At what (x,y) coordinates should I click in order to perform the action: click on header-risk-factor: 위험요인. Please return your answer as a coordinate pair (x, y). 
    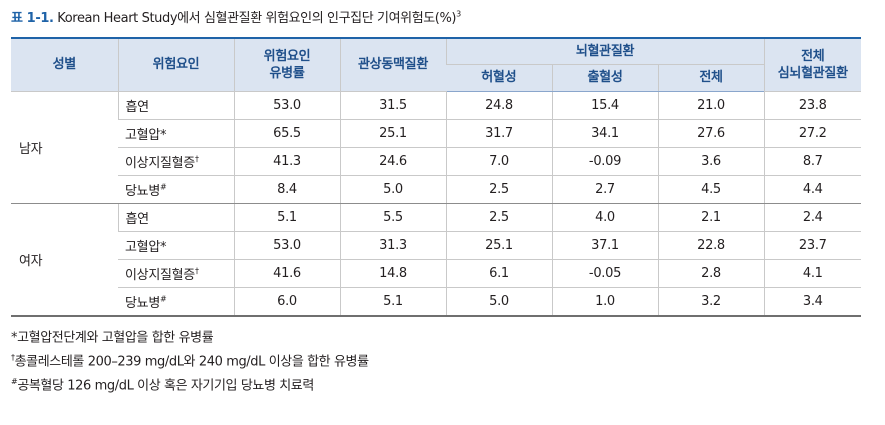
    Looking at the image, I should click on (175, 64).